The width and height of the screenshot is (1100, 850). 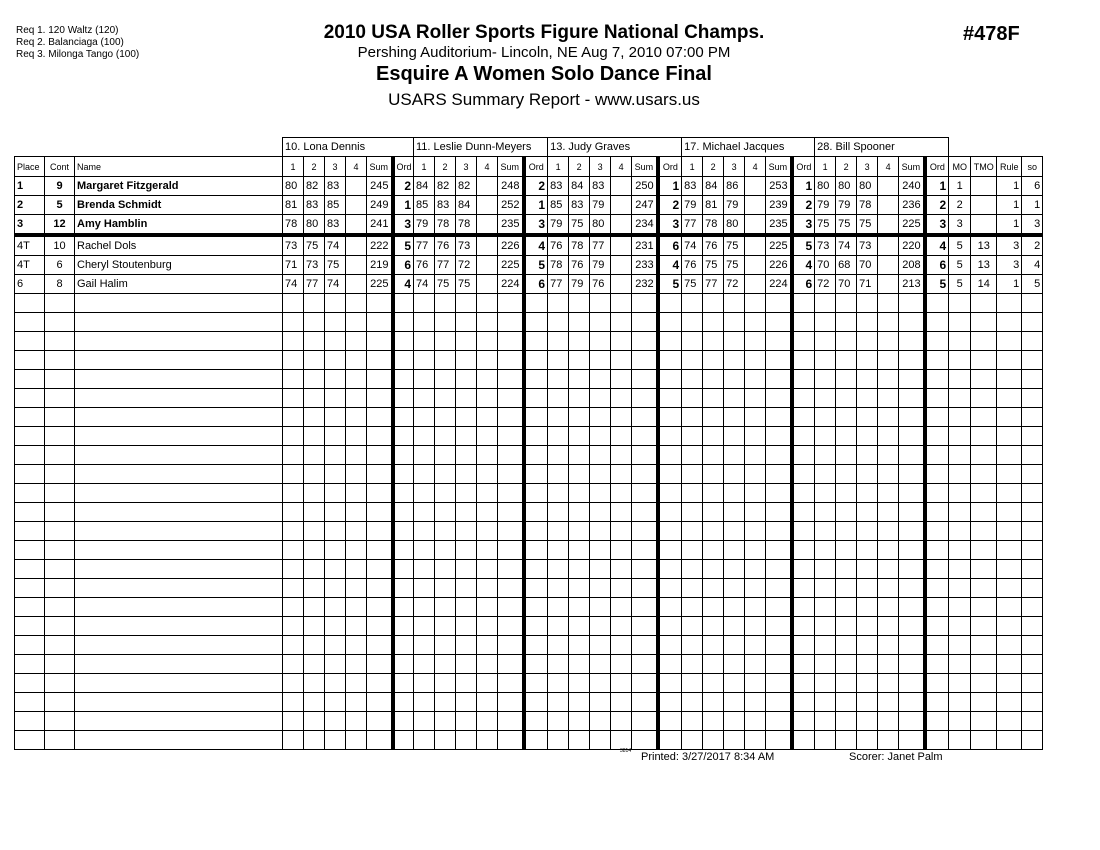 I want to click on score-cell: 83, so click(x=335, y=186).